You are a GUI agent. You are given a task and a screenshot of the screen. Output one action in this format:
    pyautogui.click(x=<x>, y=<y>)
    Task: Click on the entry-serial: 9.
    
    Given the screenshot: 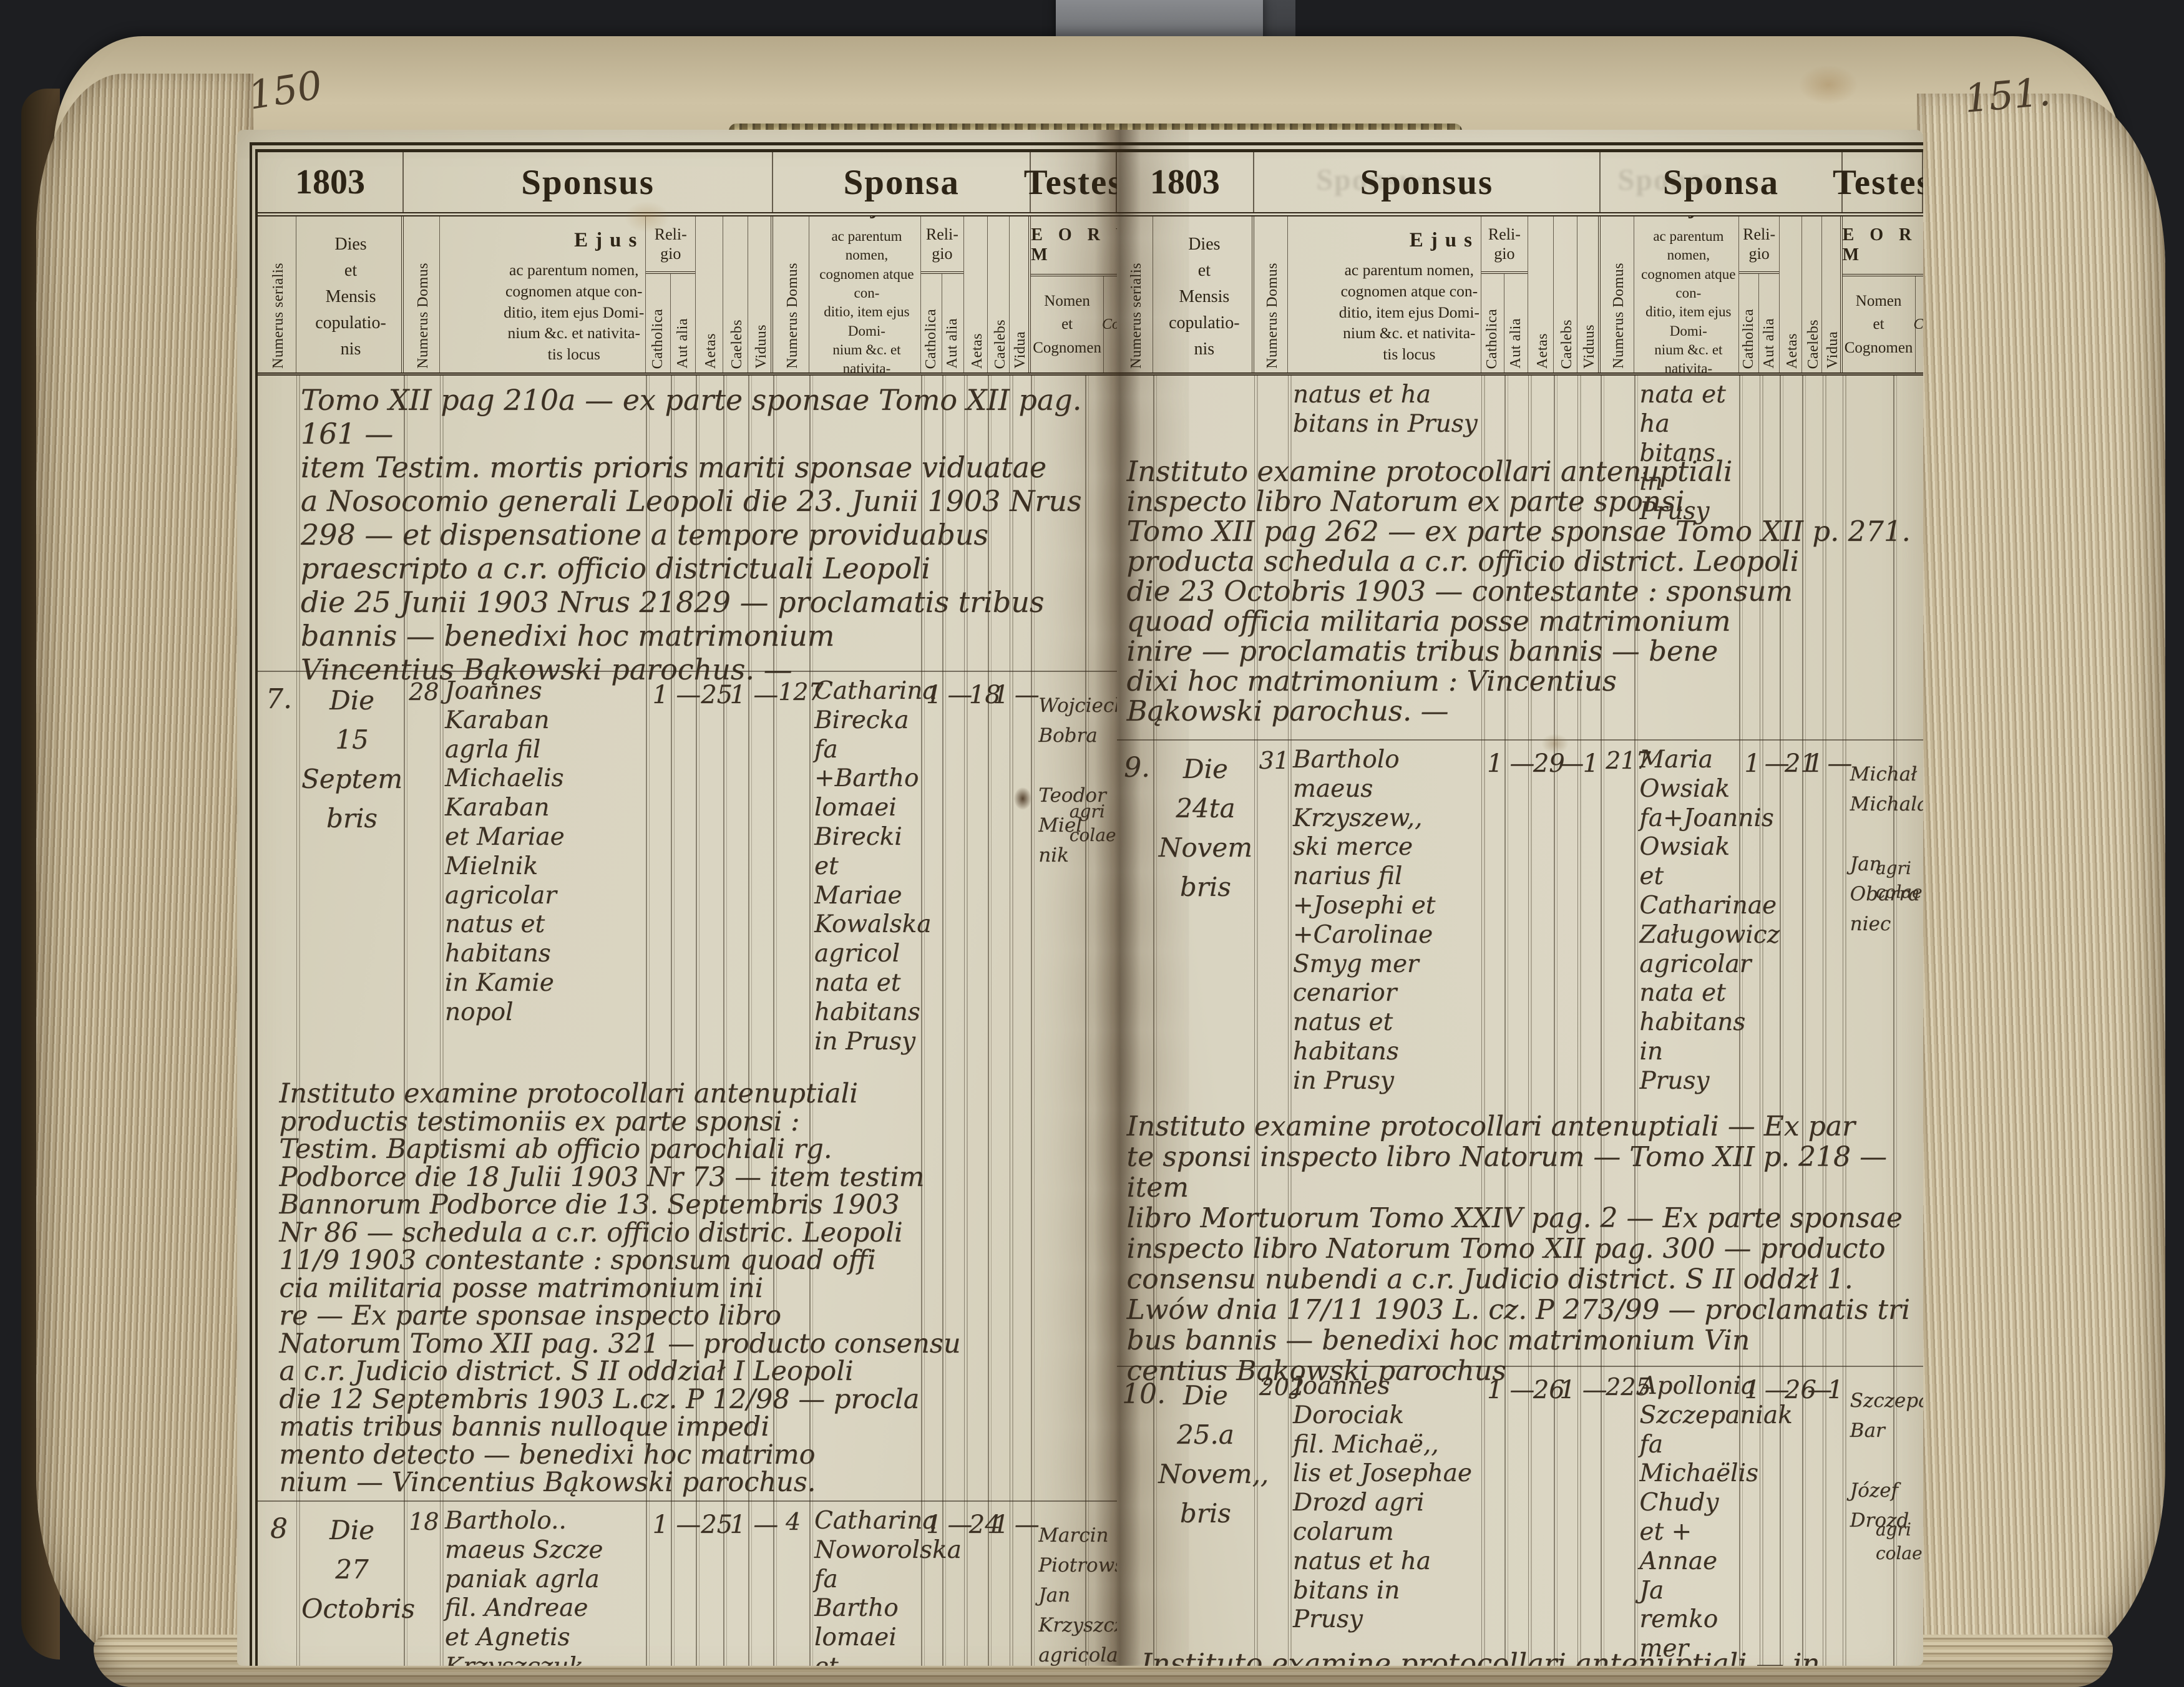 What is the action you would take?
    pyautogui.click(x=1137, y=768)
    